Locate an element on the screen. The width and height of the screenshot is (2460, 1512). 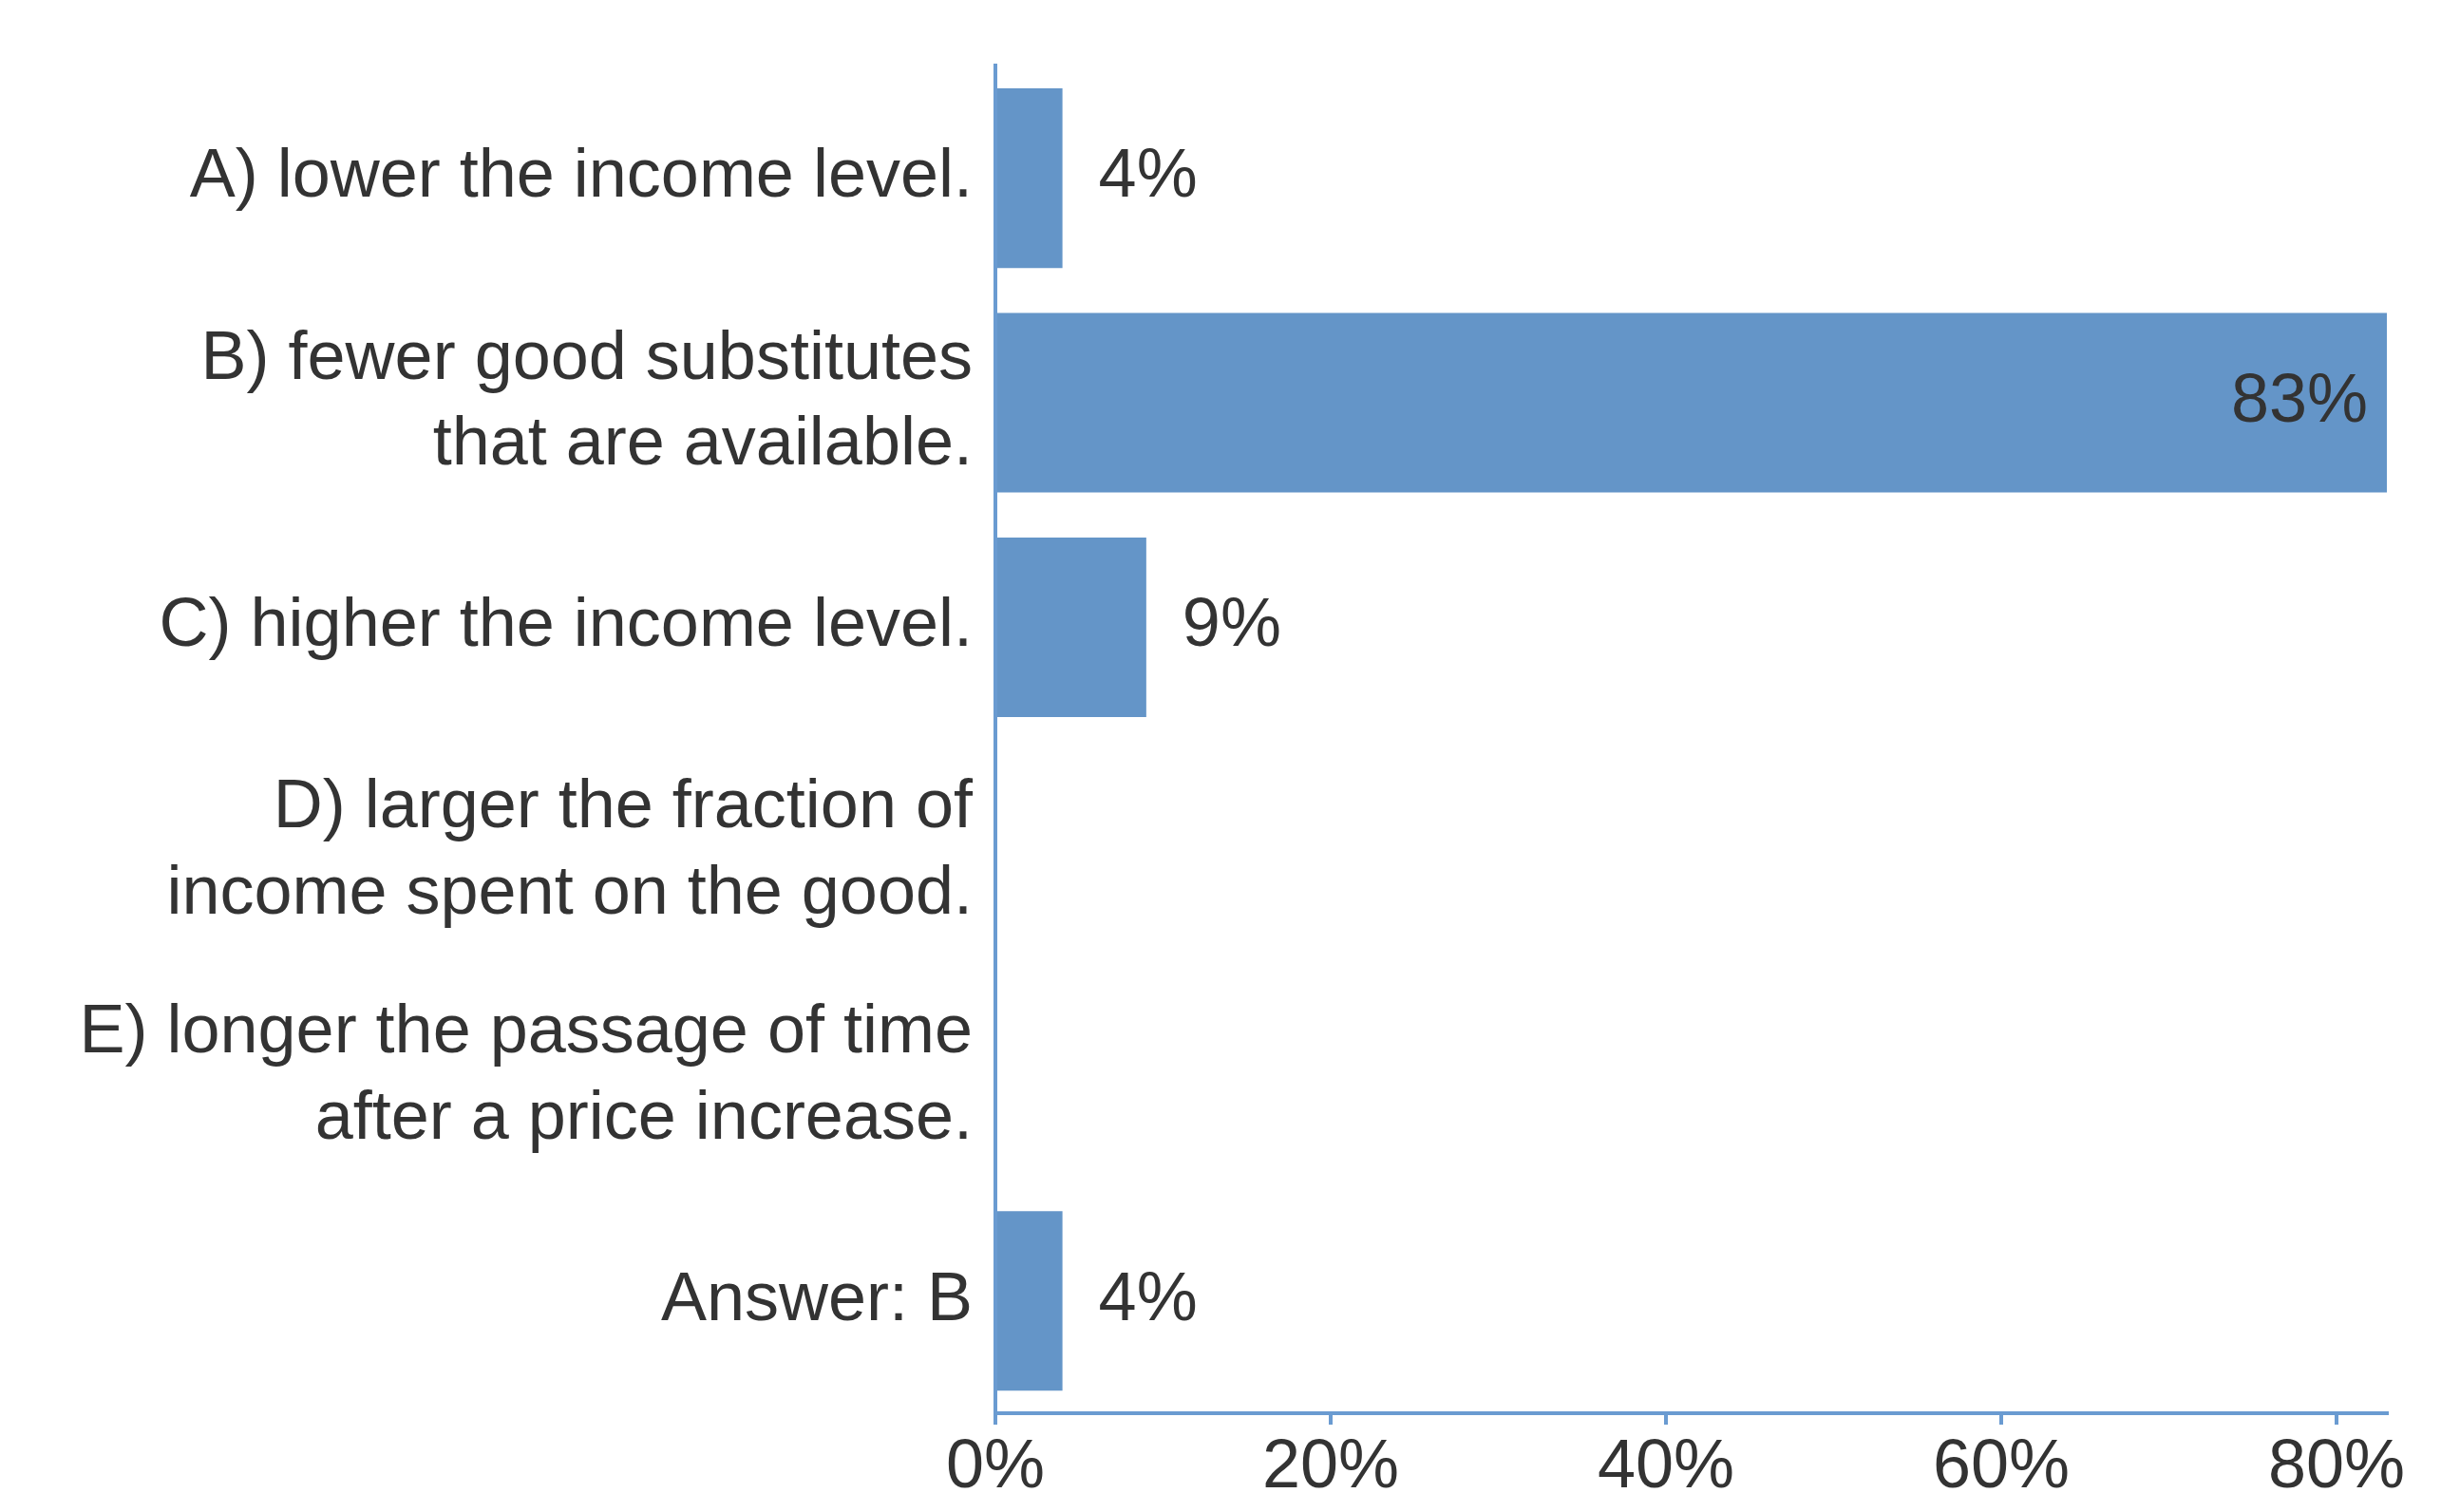
x-tick-label: 80% is located at coordinates (2336, 1463).